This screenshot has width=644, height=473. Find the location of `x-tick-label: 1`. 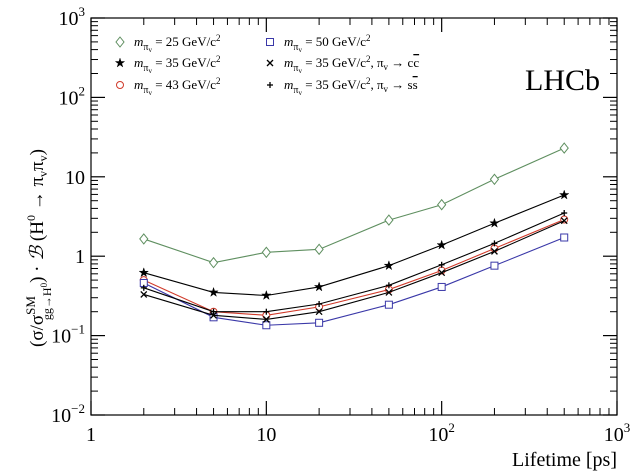

x-tick-label: 1 is located at coordinates (91, 435).